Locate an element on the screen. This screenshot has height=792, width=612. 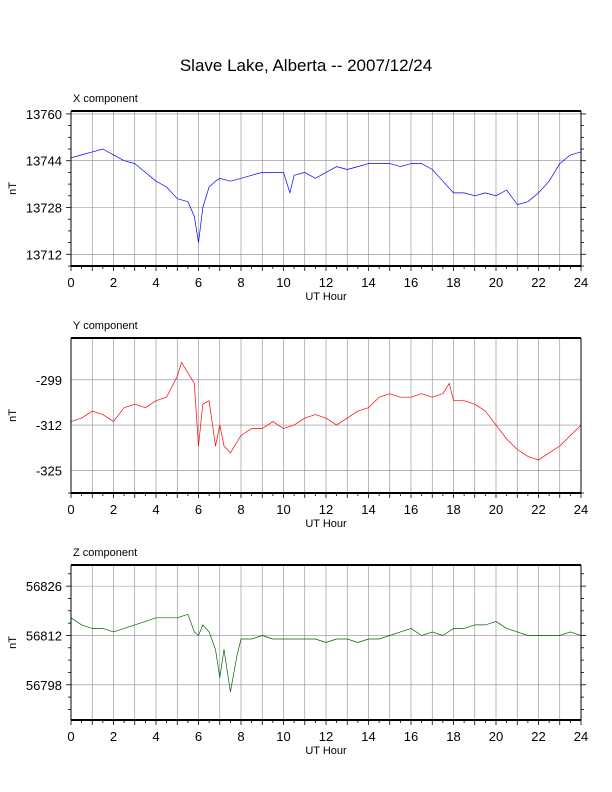
y-tick-label: -325 is located at coordinates (49, 470).